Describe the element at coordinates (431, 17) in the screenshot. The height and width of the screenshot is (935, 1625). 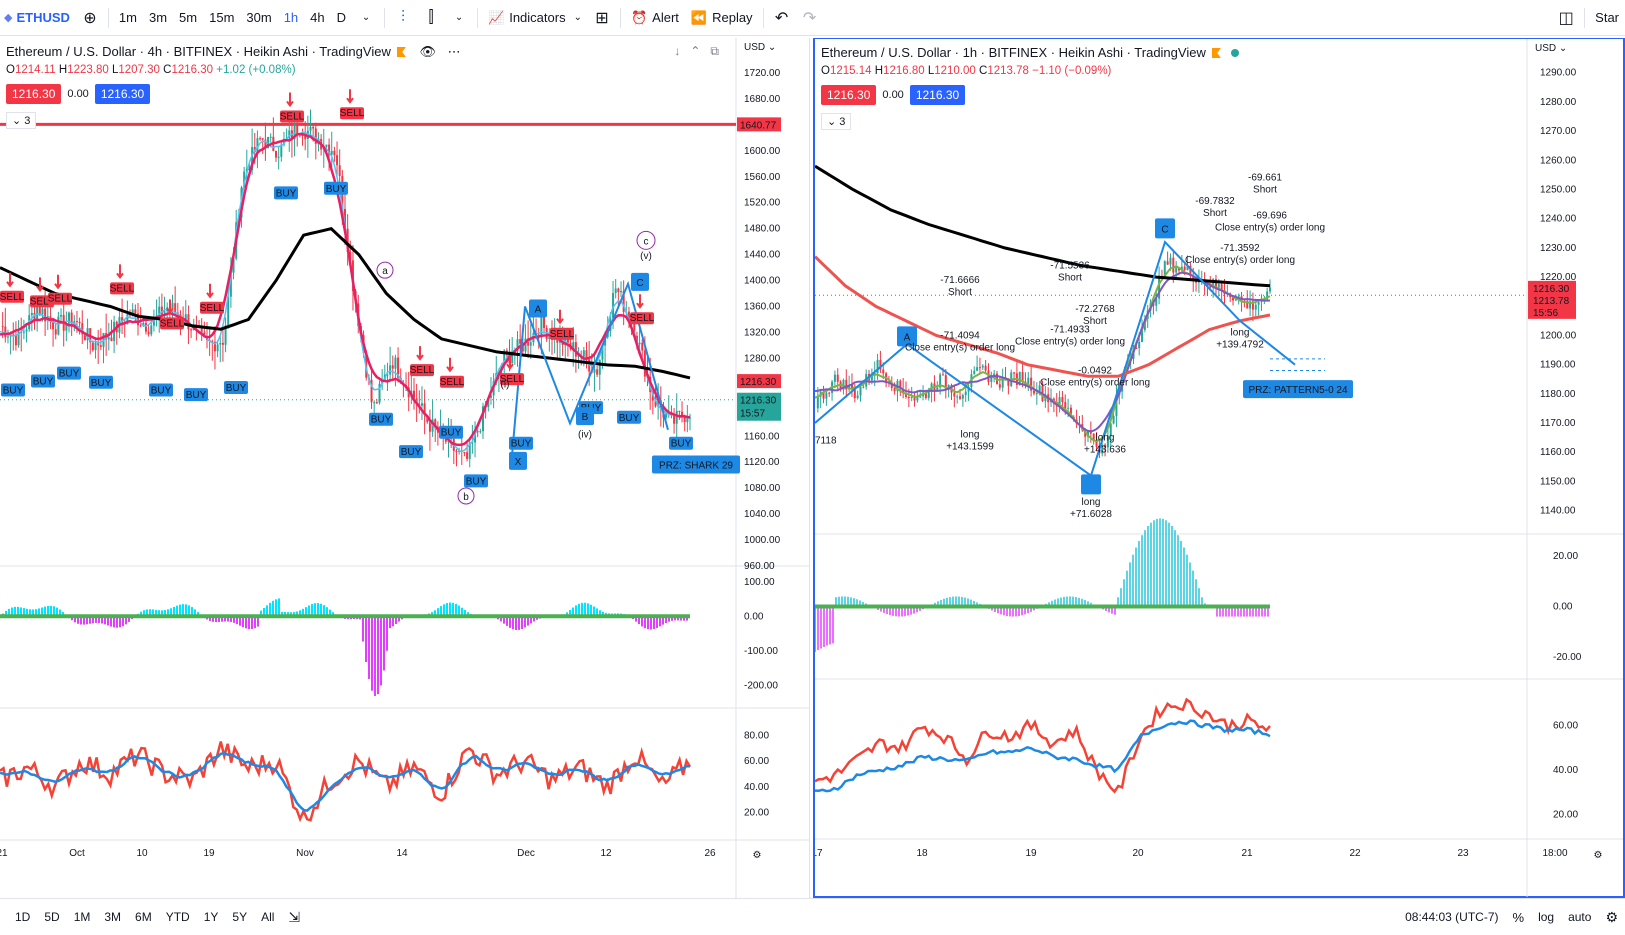
I see `candle-style-icon: ⫿` at that location.